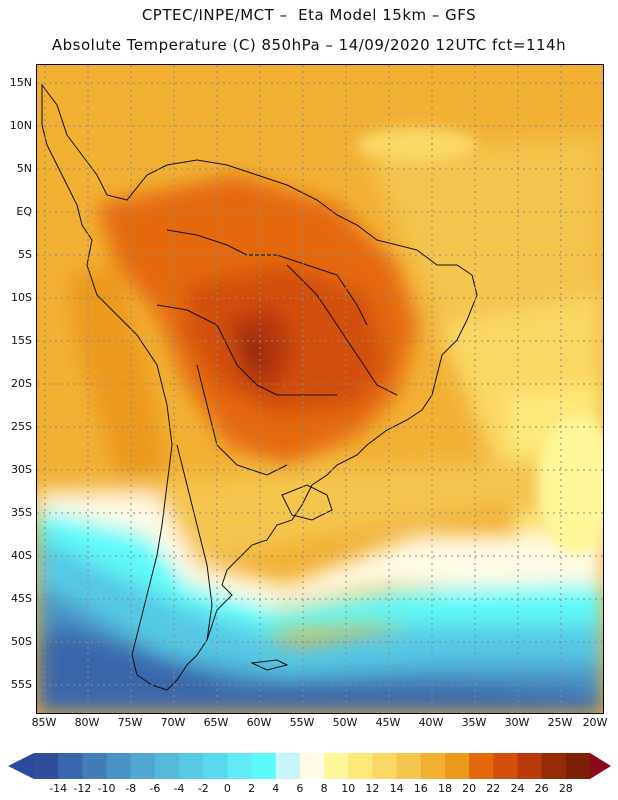 The height and width of the screenshot is (800, 618). I want to click on colorbar-label: 8, so click(324, 788).